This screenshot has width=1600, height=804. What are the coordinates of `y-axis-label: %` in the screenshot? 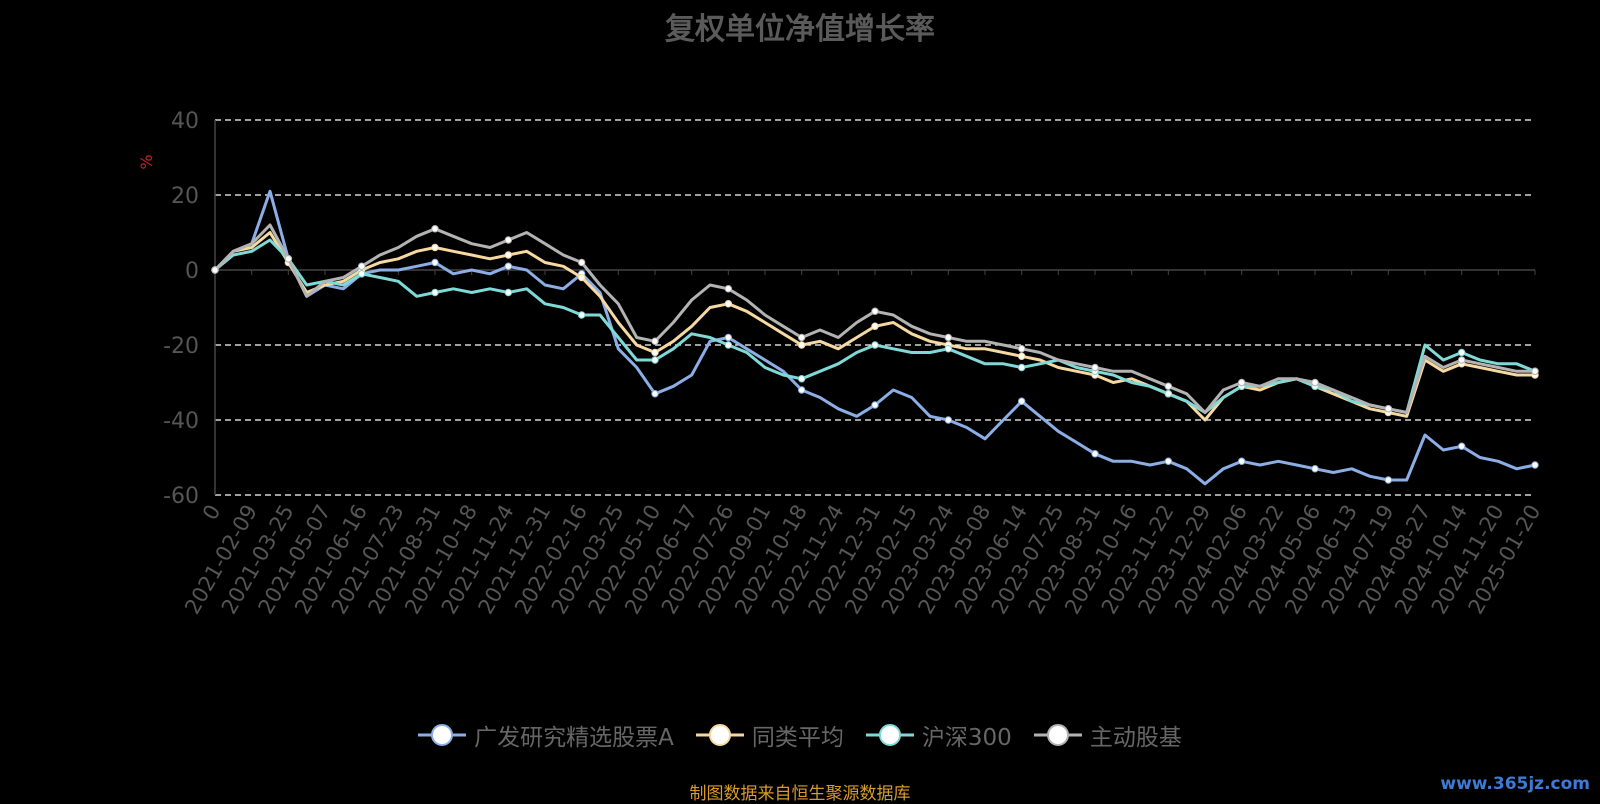 It's located at (146, 161).